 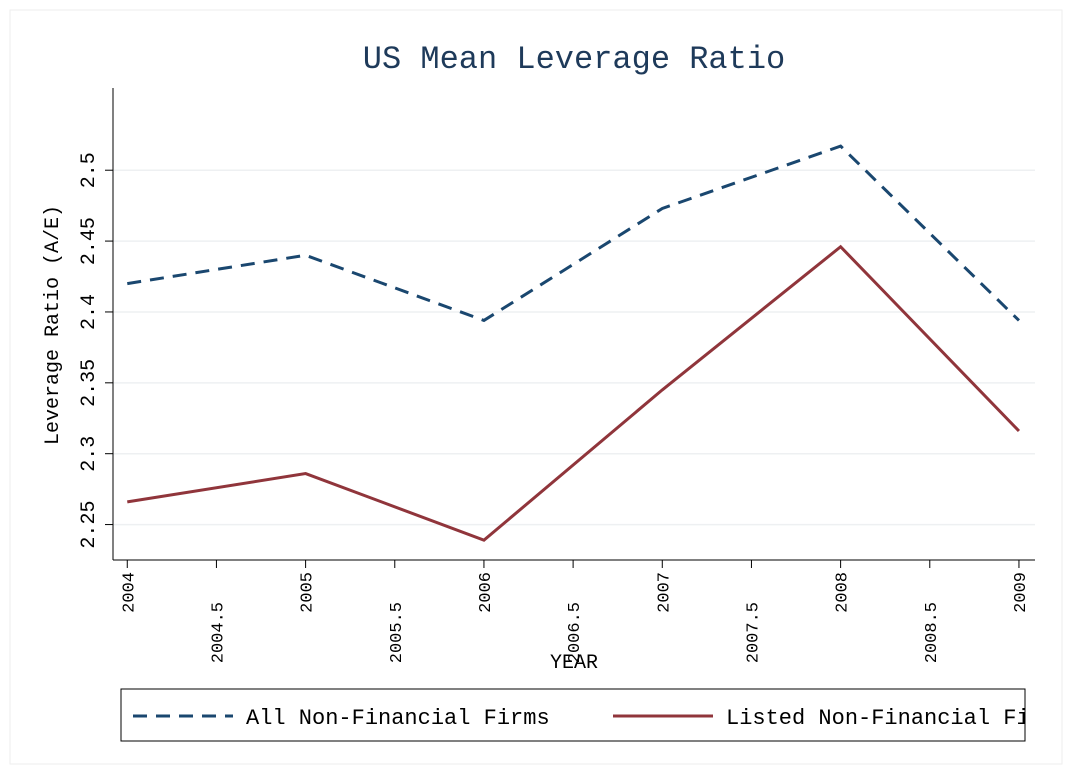 What do you see at coordinates (932, 632) in the screenshot?
I see `x-tick-label: 2008.5` at bounding box center [932, 632].